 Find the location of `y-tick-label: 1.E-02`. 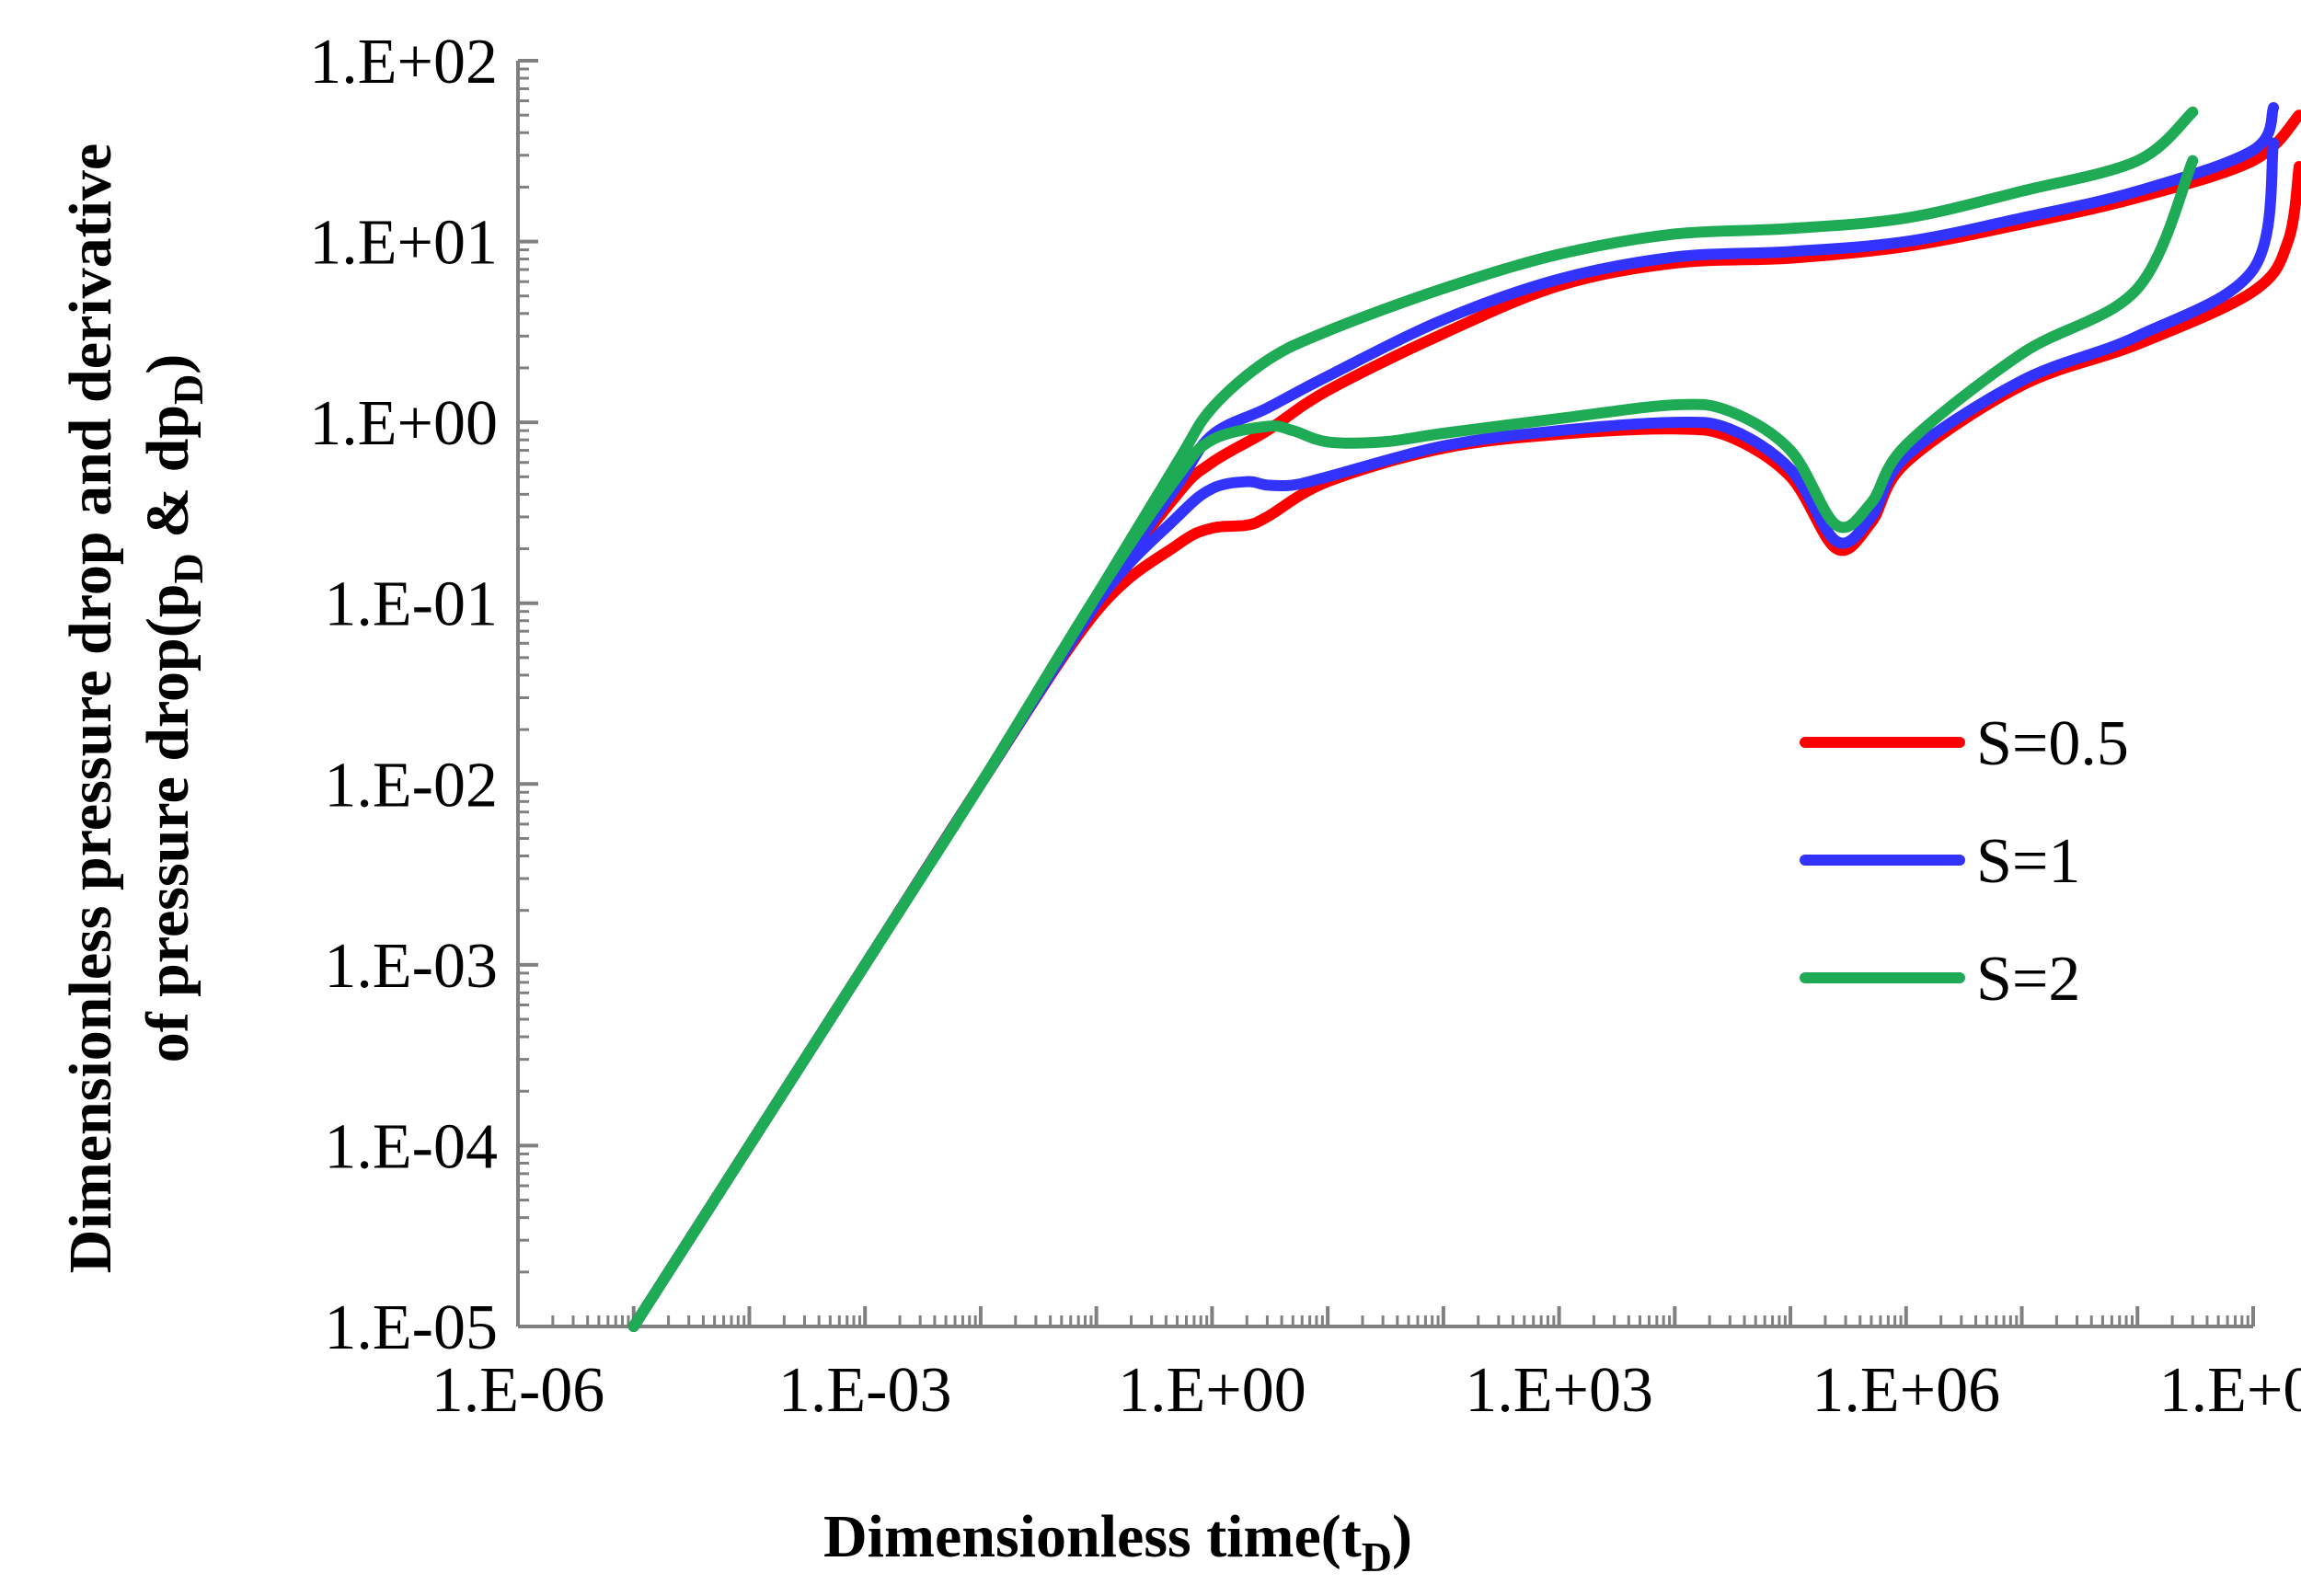

y-tick-label: 1.E-02 is located at coordinates (411, 786).